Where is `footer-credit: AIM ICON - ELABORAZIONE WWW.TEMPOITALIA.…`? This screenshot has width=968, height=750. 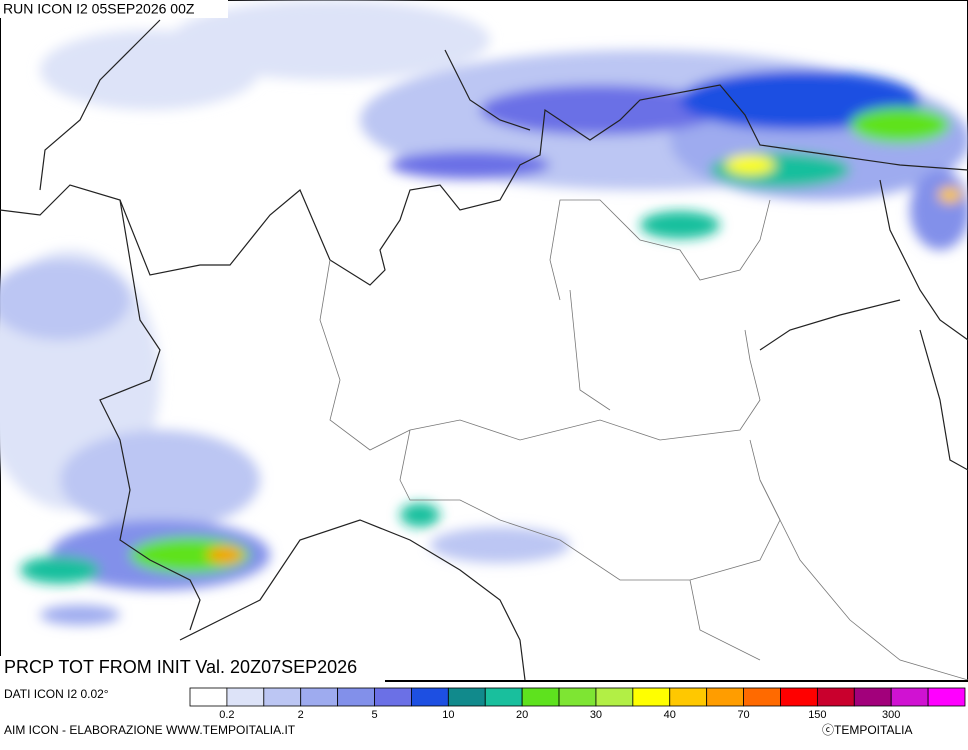 footer-credit: AIM ICON - ELABORAZIONE WWW.TEMPOITALIA.… is located at coordinates (150, 730).